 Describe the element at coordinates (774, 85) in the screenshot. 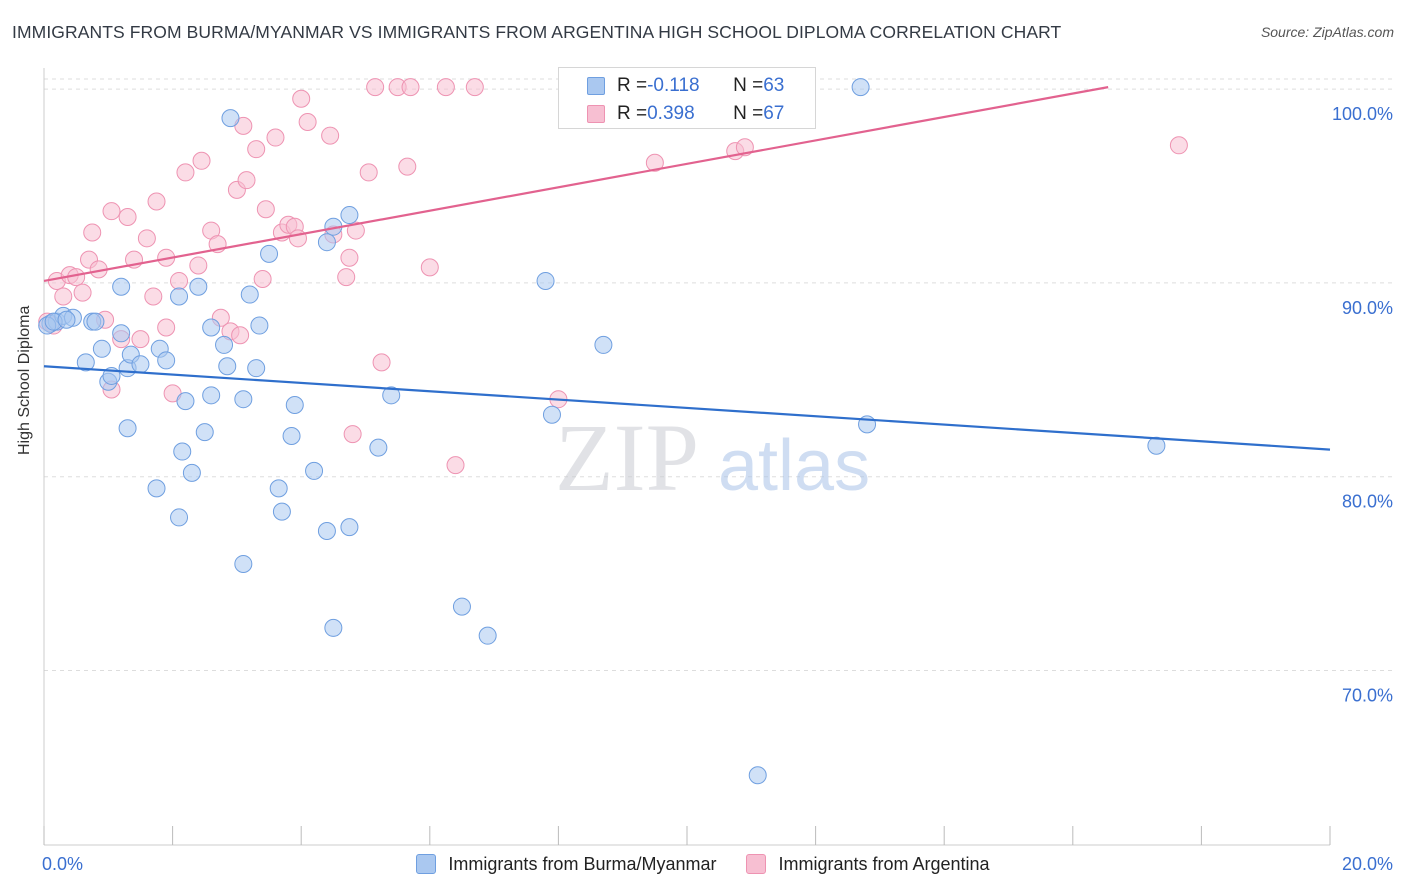

I see `burma-n-value: 63` at that location.